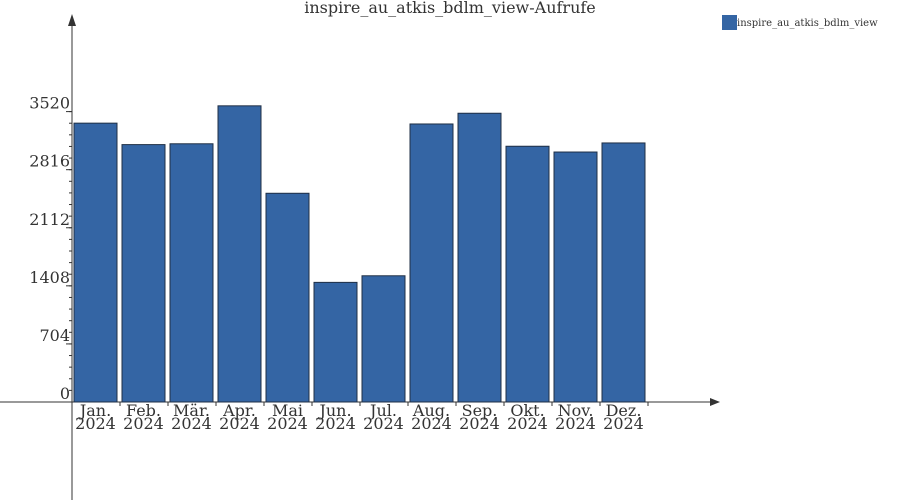  Describe the element at coordinates (527, 410) in the screenshot. I see `x-tick-label-month: Okt.` at that location.